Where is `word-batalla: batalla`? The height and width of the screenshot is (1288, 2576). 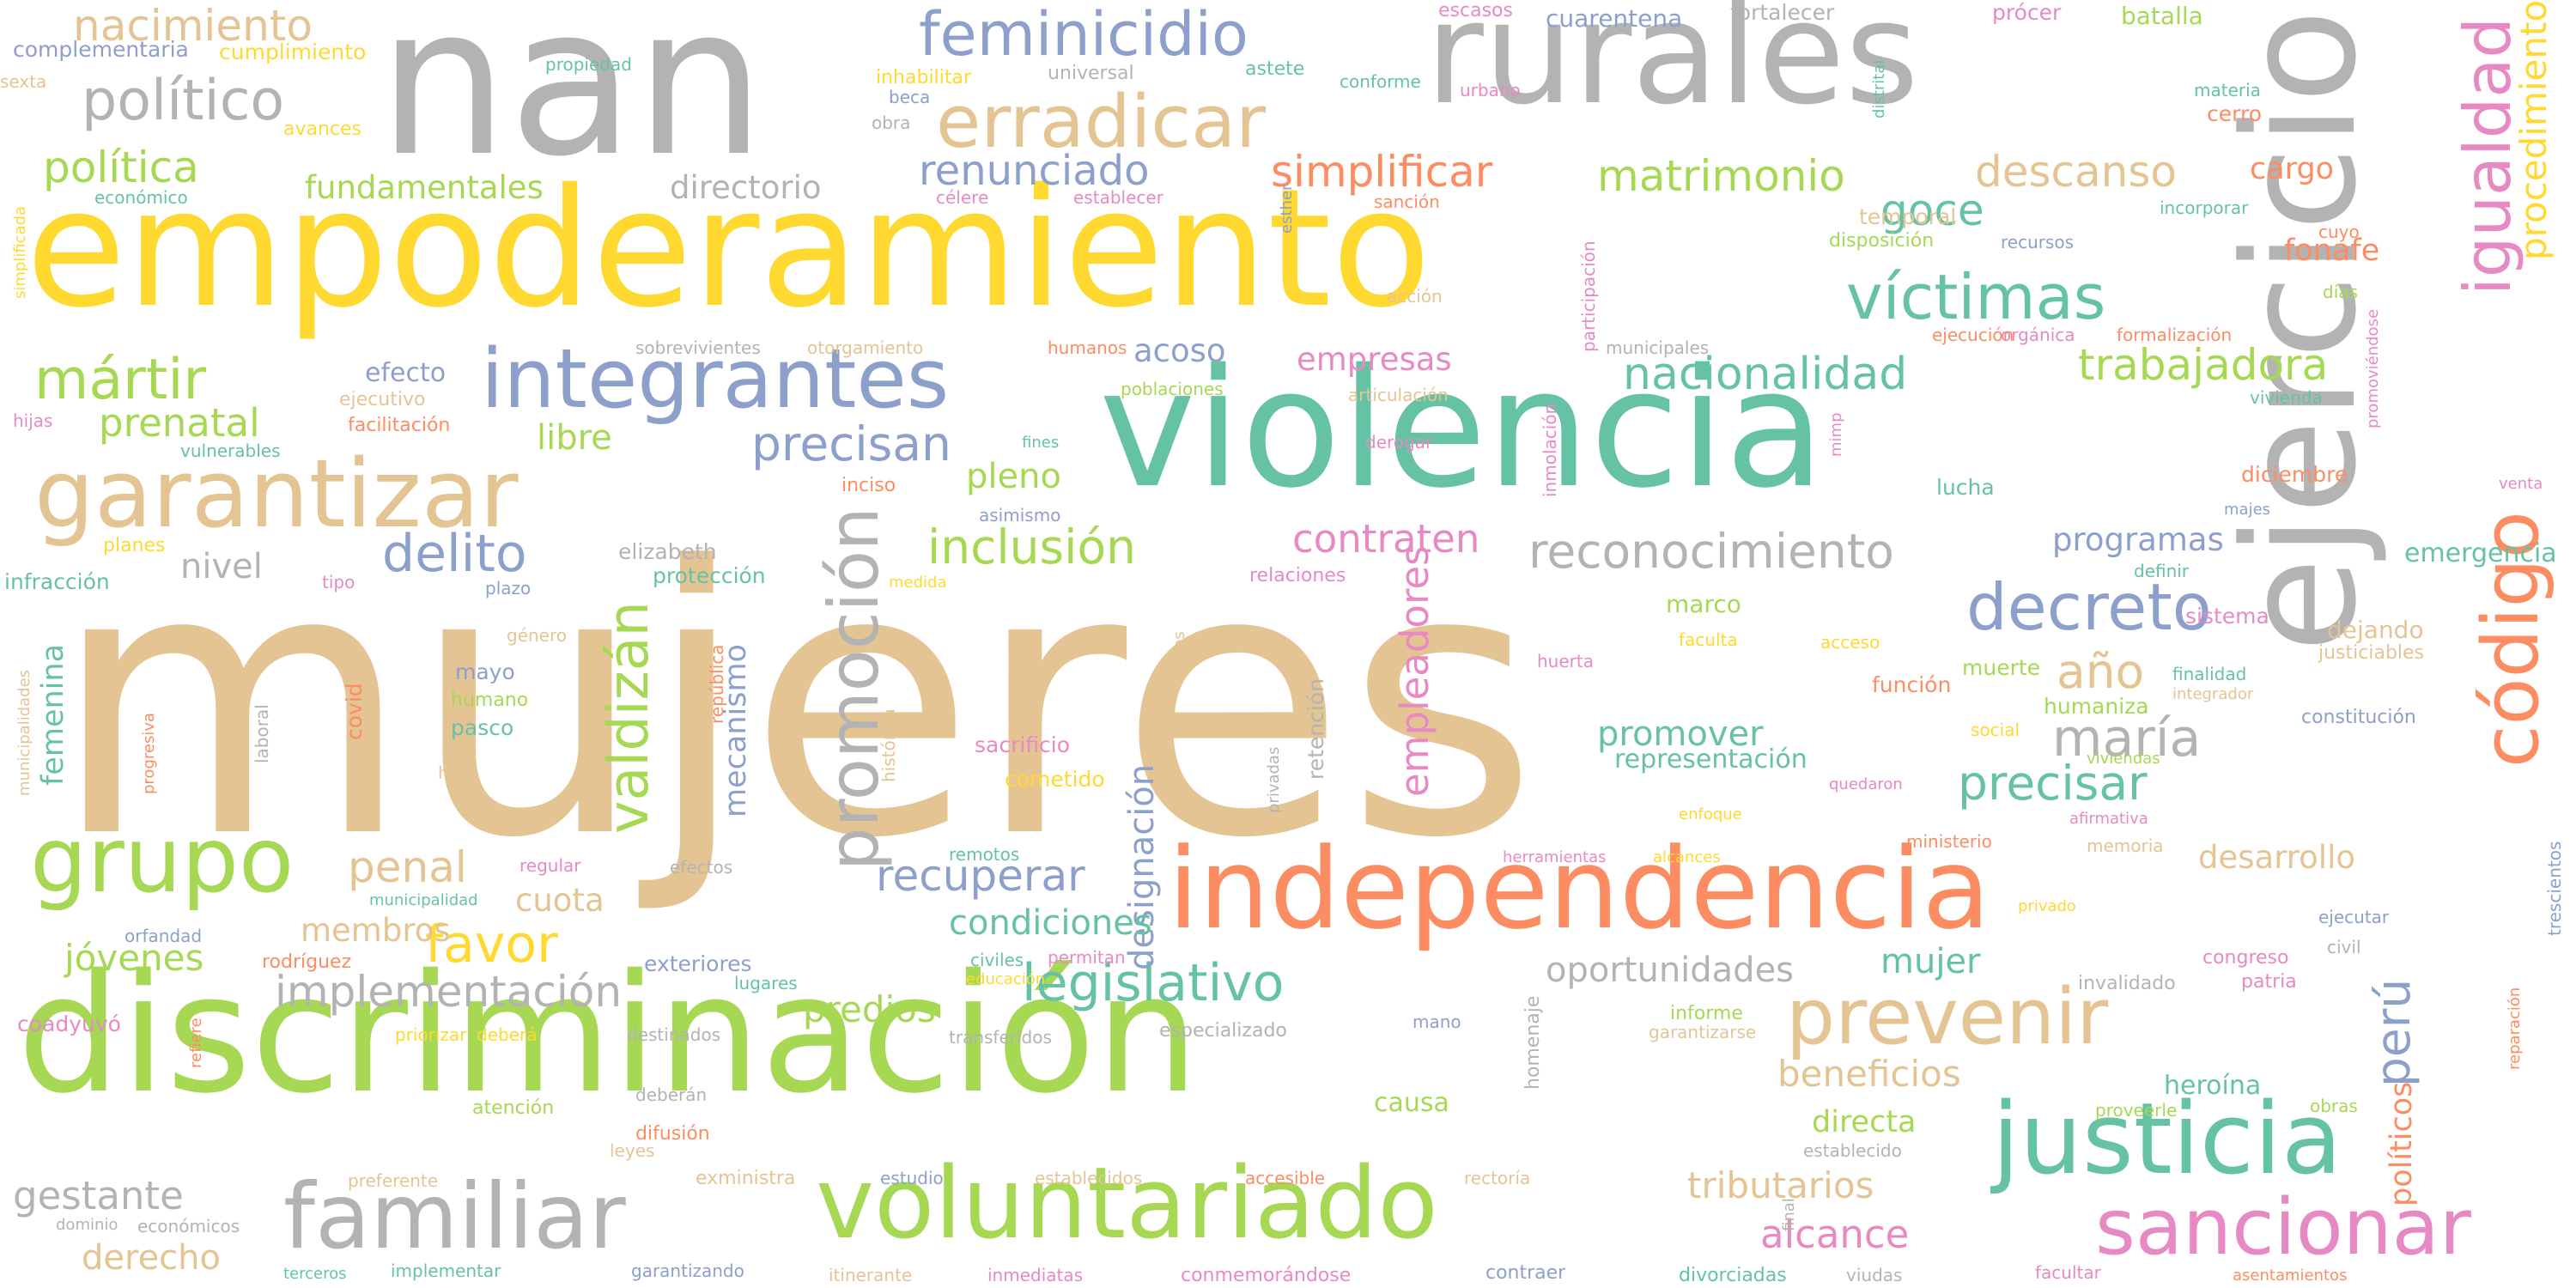
word-batalla: batalla is located at coordinates (2162, 16).